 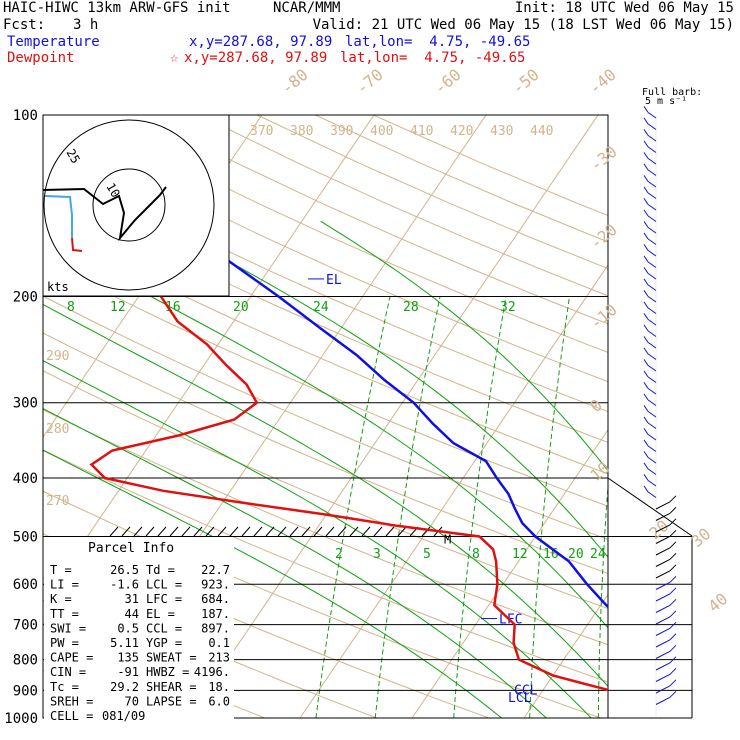 What do you see at coordinates (124, 687) in the screenshot?
I see `parcel-info-value: 29.2` at bounding box center [124, 687].